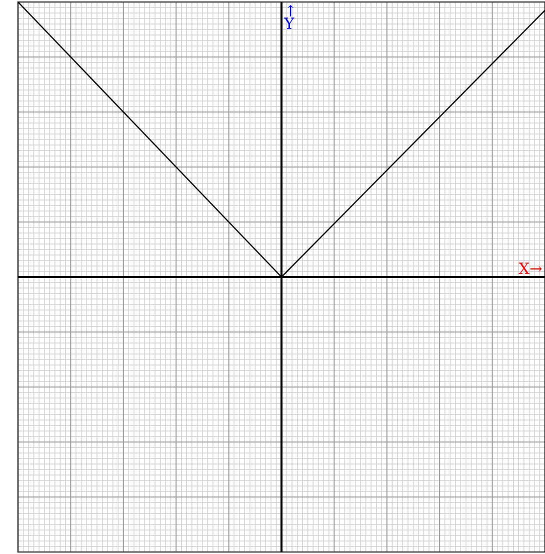 The width and height of the screenshot is (545, 554). Describe the element at coordinates (289, 17) in the screenshot. I see `y-axis-title: ↑ Y` at that location.